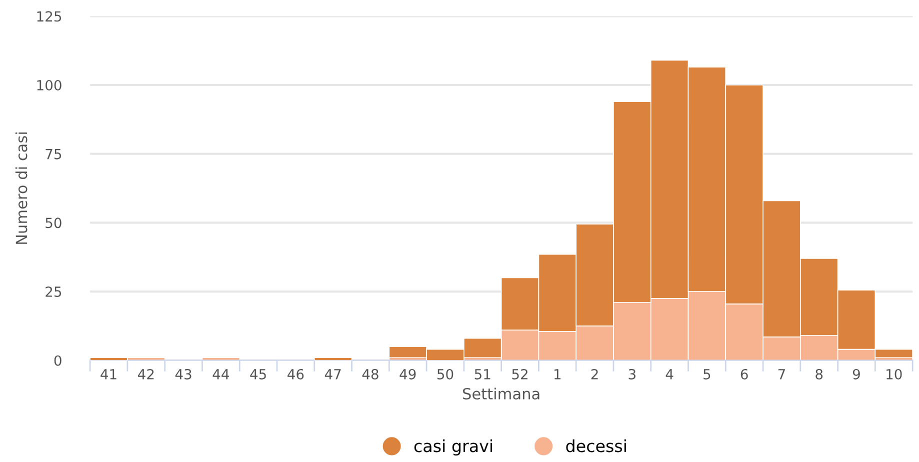 The height and width of the screenshot is (462, 919). I want to click on x-tick-label: 47, so click(332, 374).